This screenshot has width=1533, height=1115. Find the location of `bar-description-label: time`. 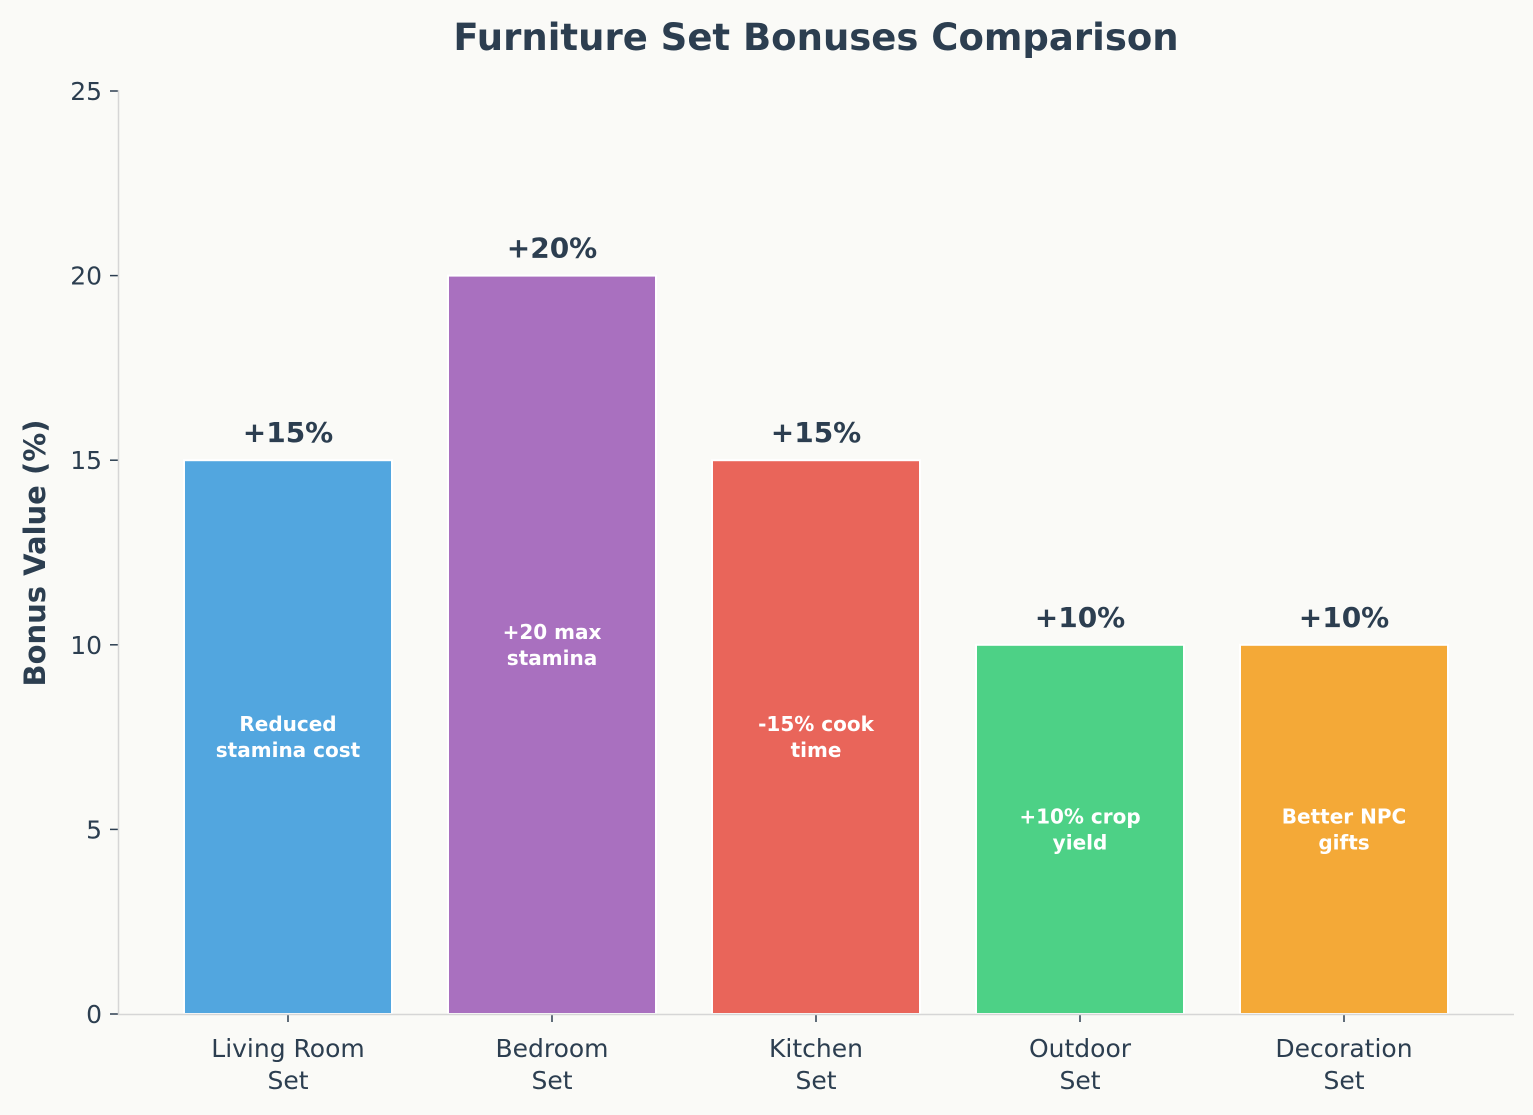

bar-description-label: time is located at coordinates (816, 750).